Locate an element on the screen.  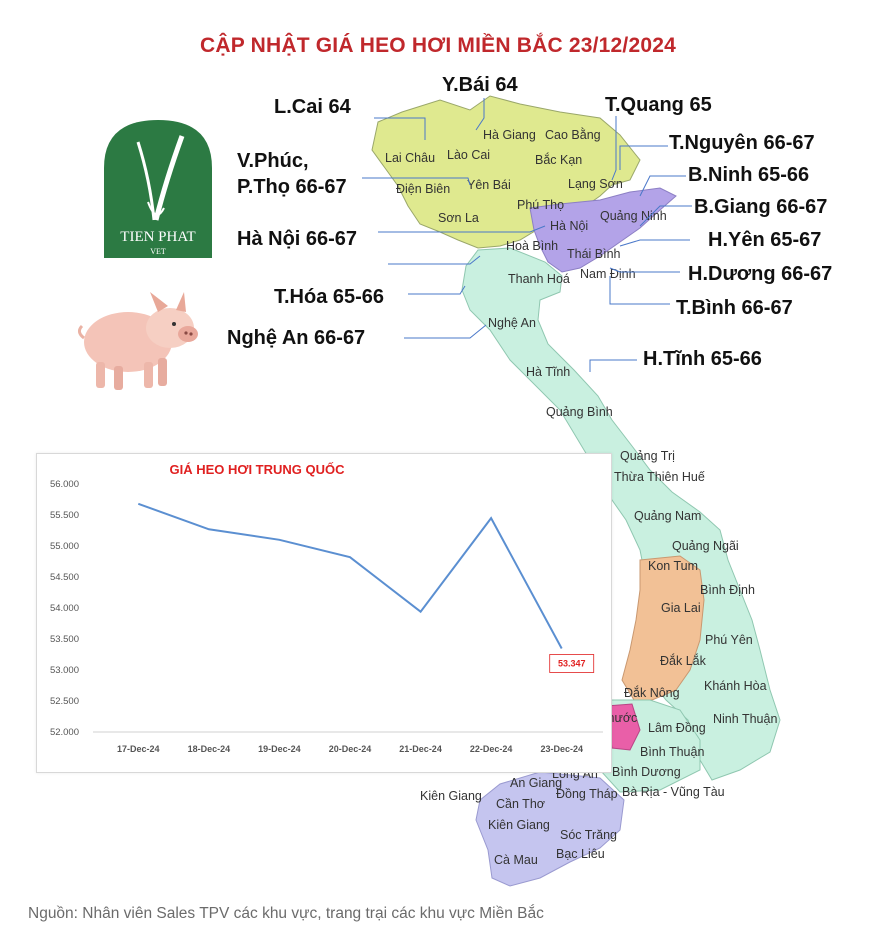
price-label-hai-duong: H.Dương 66-67 is located at coordinates (760, 274).